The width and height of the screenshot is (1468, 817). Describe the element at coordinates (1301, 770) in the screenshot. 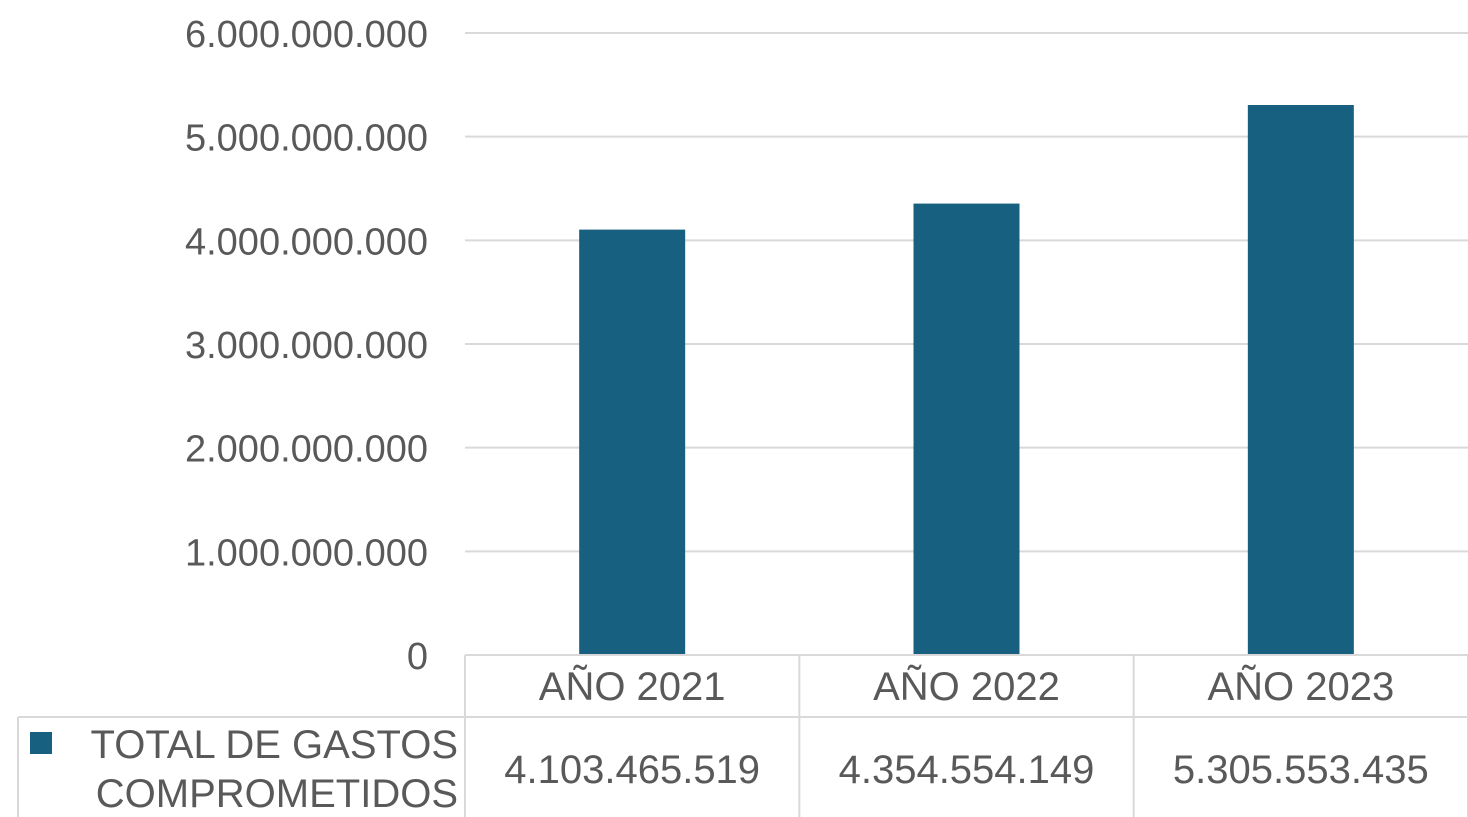

I see `data-value-label: 5.305.553.435` at that location.